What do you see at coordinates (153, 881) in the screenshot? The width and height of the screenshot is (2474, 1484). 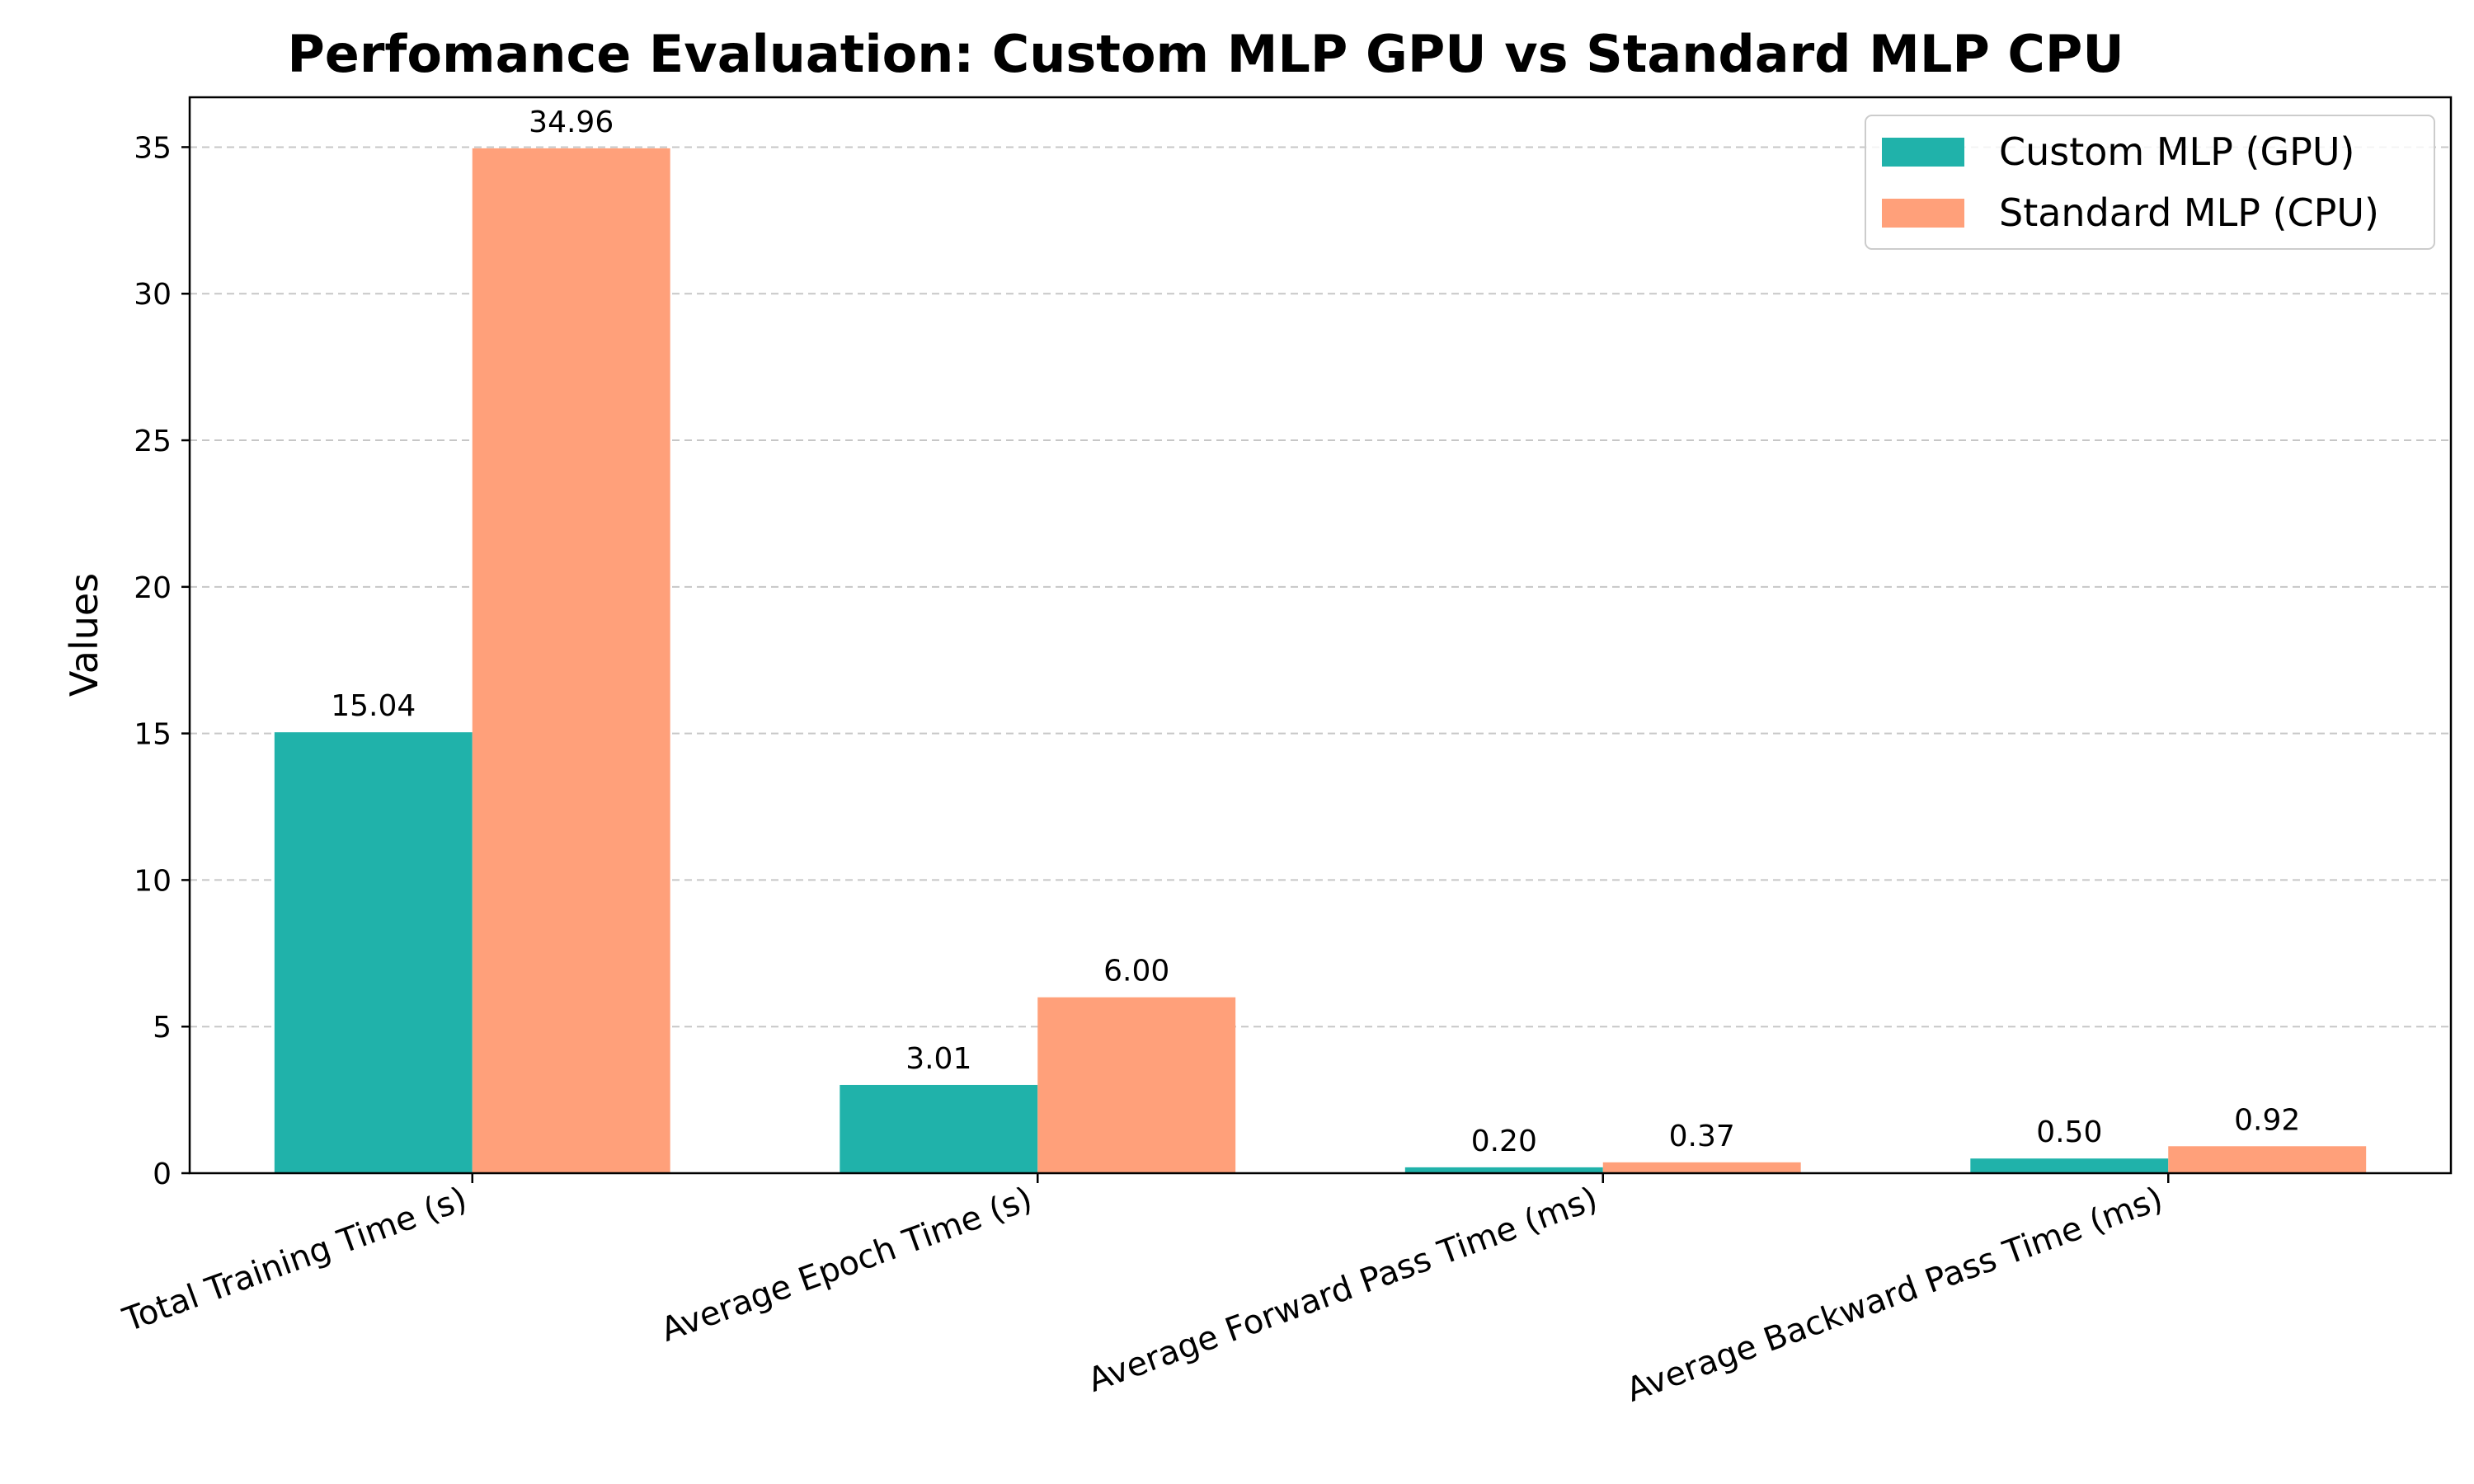 I see `y-tick-label: 10` at bounding box center [153, 881].